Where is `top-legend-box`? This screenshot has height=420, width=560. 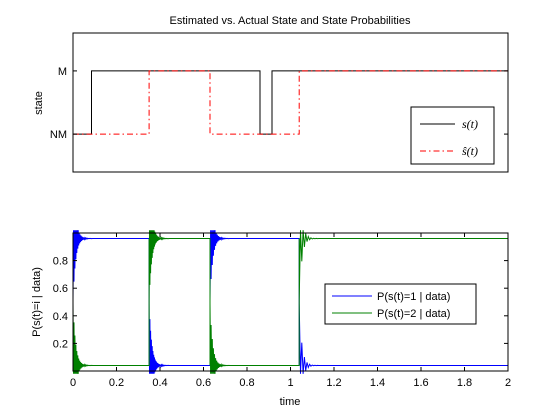
top-legend-box is located at coordinates (452, 135).